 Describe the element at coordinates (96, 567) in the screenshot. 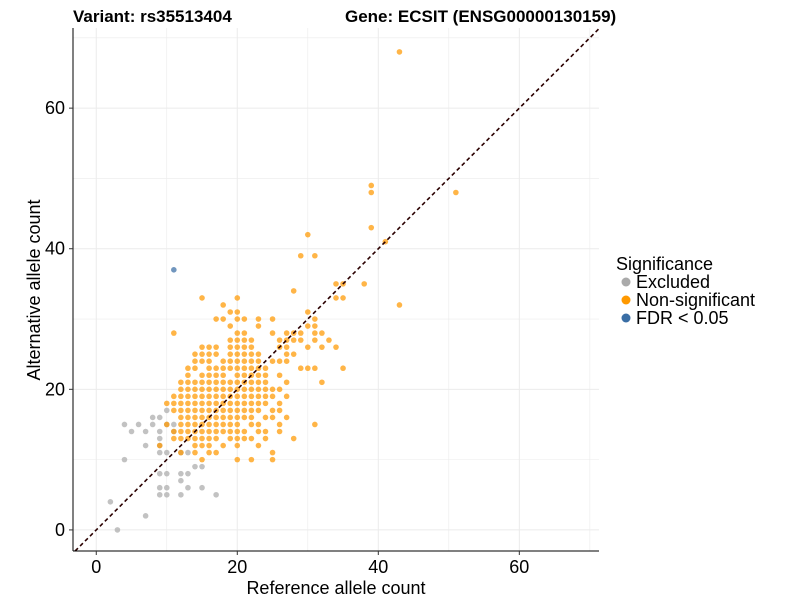

I see `x-tick-label: 0` at that location.